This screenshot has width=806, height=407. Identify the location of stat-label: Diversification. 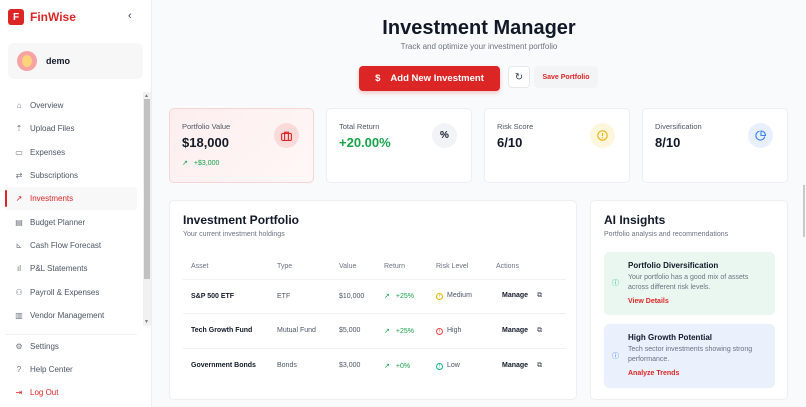
(678, 126).